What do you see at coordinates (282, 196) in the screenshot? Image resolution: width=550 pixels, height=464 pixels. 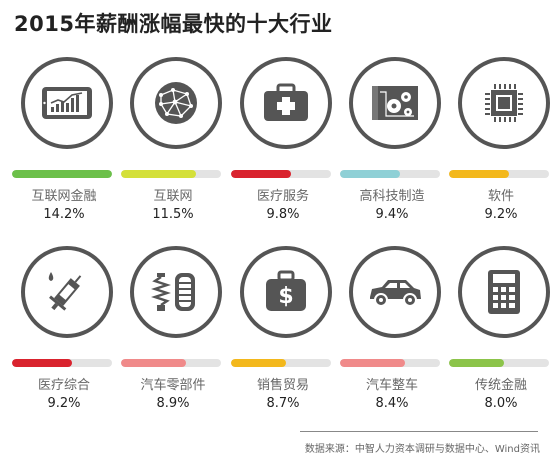 I see `category-label: 医疗服务` at bounding box center [282, 196].